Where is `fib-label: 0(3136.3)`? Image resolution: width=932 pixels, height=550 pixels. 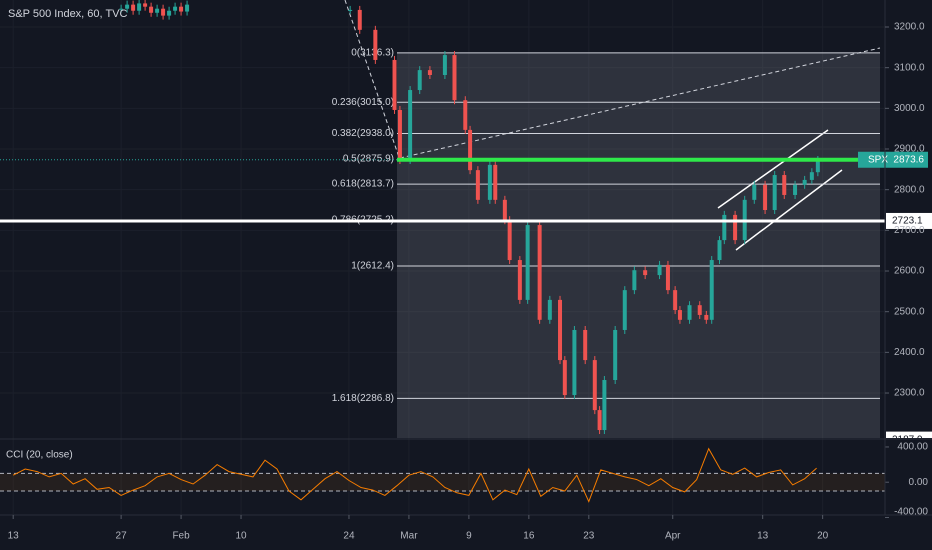
fib-label: 0(3136.3) is located at coordinates (372, 53).